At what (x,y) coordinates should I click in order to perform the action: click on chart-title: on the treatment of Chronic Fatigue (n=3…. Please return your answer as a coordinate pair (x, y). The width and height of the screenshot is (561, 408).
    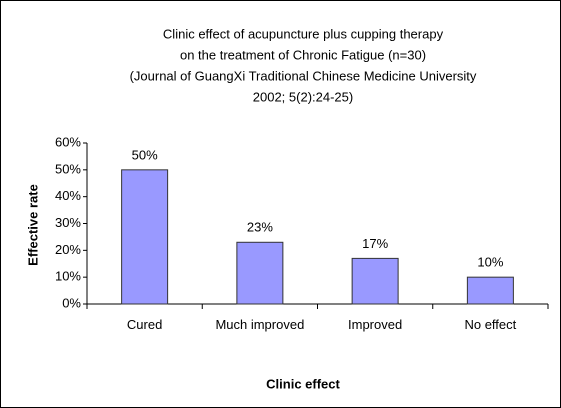
    Looking at the image, I should click on (303, 54).